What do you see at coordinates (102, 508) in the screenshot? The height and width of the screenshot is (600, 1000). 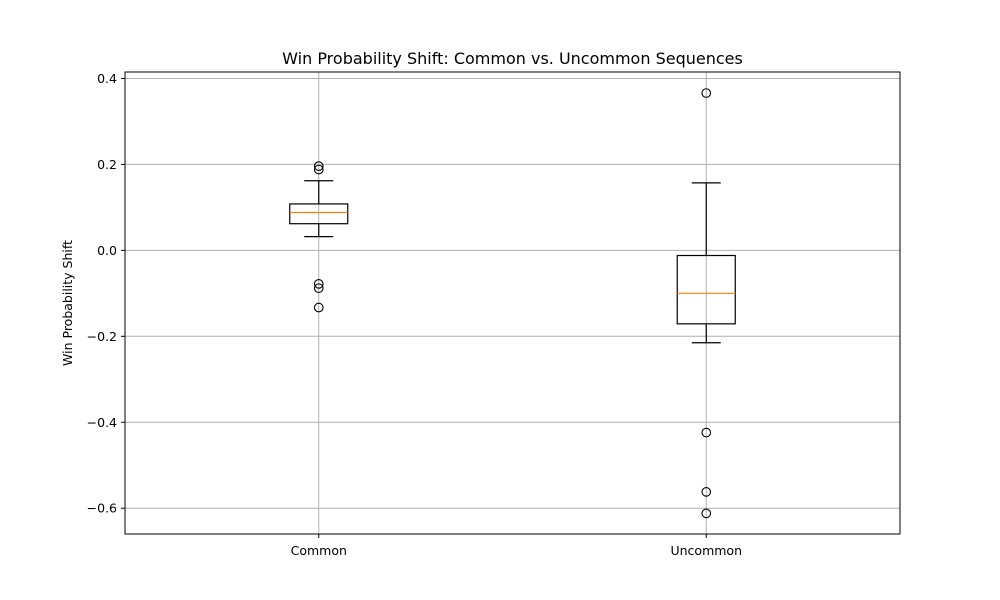 I see `y-tick-label: −0.6` at bounding box center [102, 508].